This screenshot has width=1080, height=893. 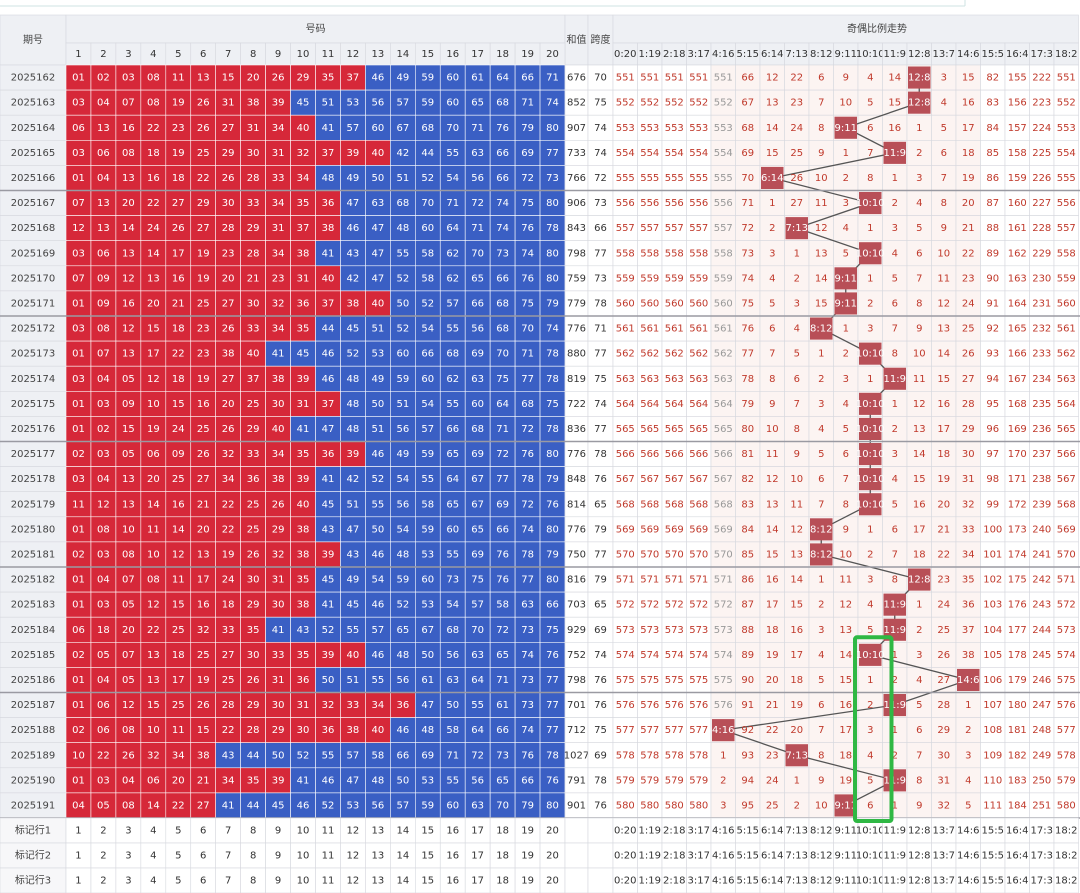 What do you see at coordinates (1017, 805) in the screenshot?
I see `missing-count: 184` at bounding box center [1017, 805].